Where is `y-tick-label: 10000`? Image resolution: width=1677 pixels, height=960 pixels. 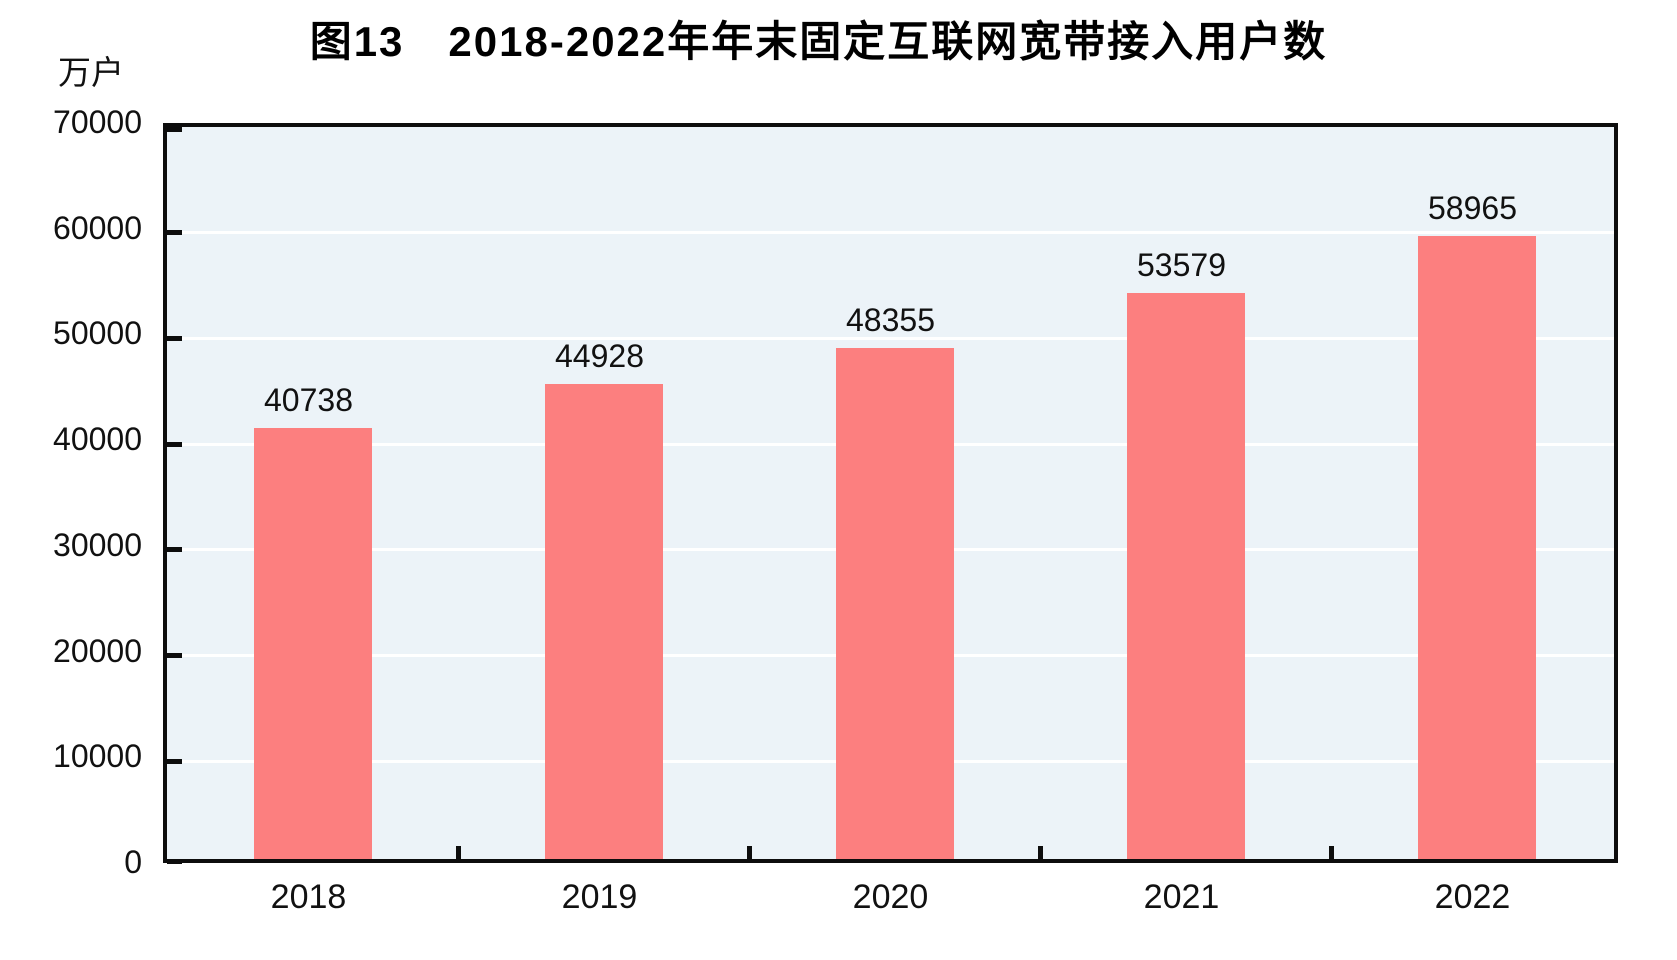 y-tick-label: 10000 is located at coordinates (97, 756).